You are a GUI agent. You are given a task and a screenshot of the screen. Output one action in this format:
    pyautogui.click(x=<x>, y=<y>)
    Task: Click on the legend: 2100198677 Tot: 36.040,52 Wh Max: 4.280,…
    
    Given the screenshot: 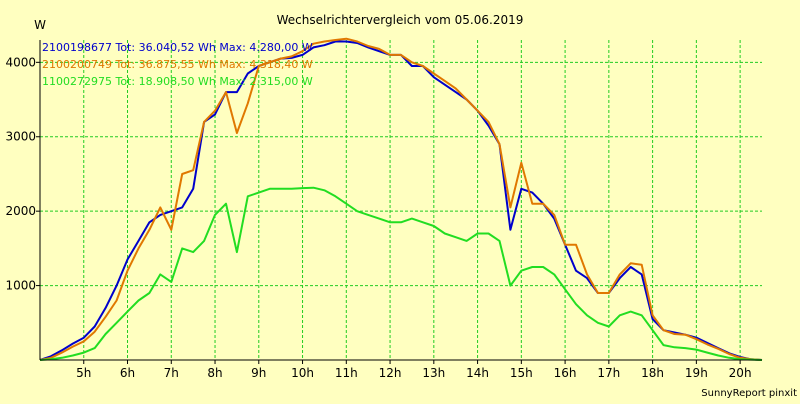 What is the action you would take?
    pyautogui.click(x=177, y=64)
    